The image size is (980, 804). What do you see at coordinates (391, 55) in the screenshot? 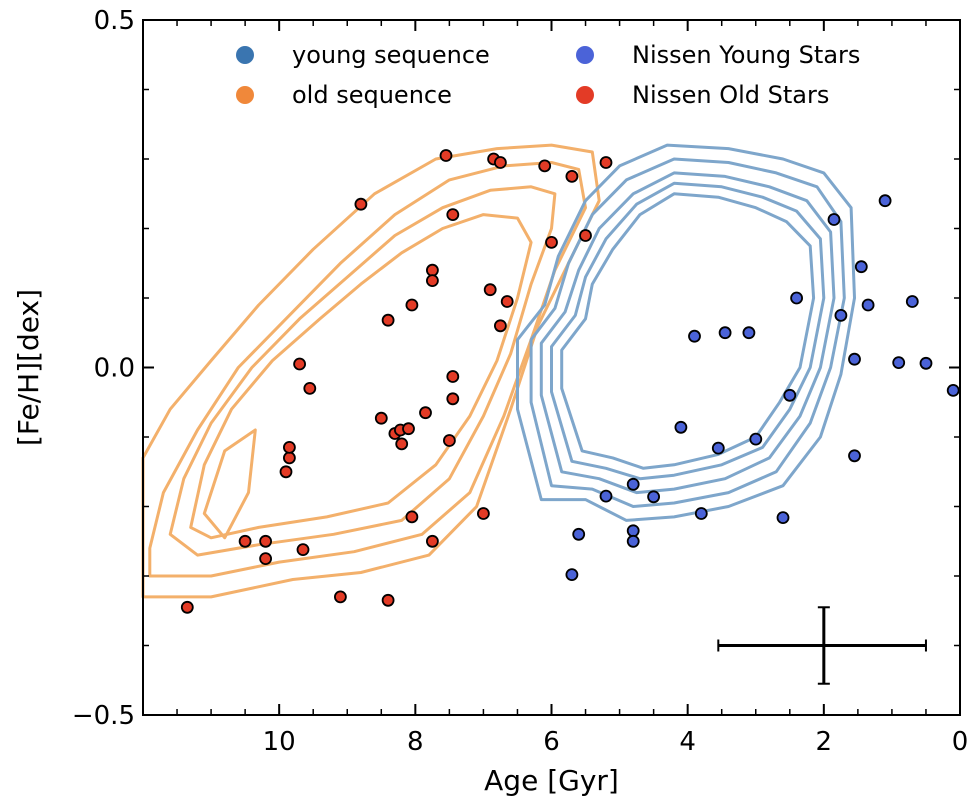
I see `legend-label-young-sequence: young sequence` at bounding box center [391, 55].